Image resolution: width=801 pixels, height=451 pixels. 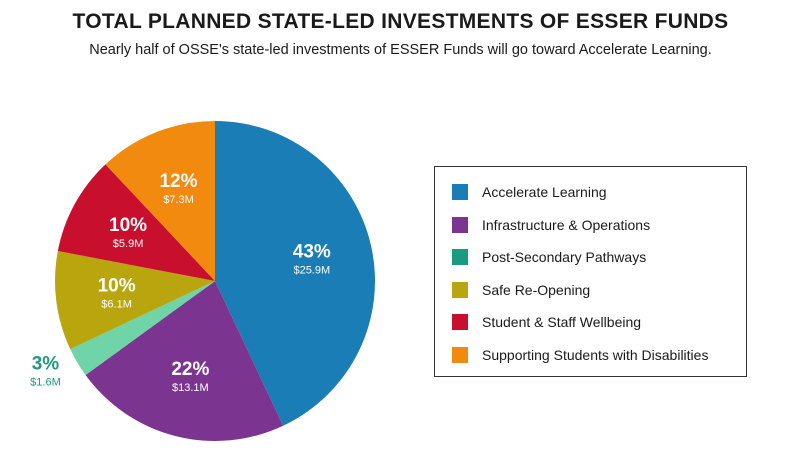 What do you see at coordinates (562, 322) in the screenshot?
I see `legend-label: Student & Staff Wellbeing` at bounding box center [562, 322].